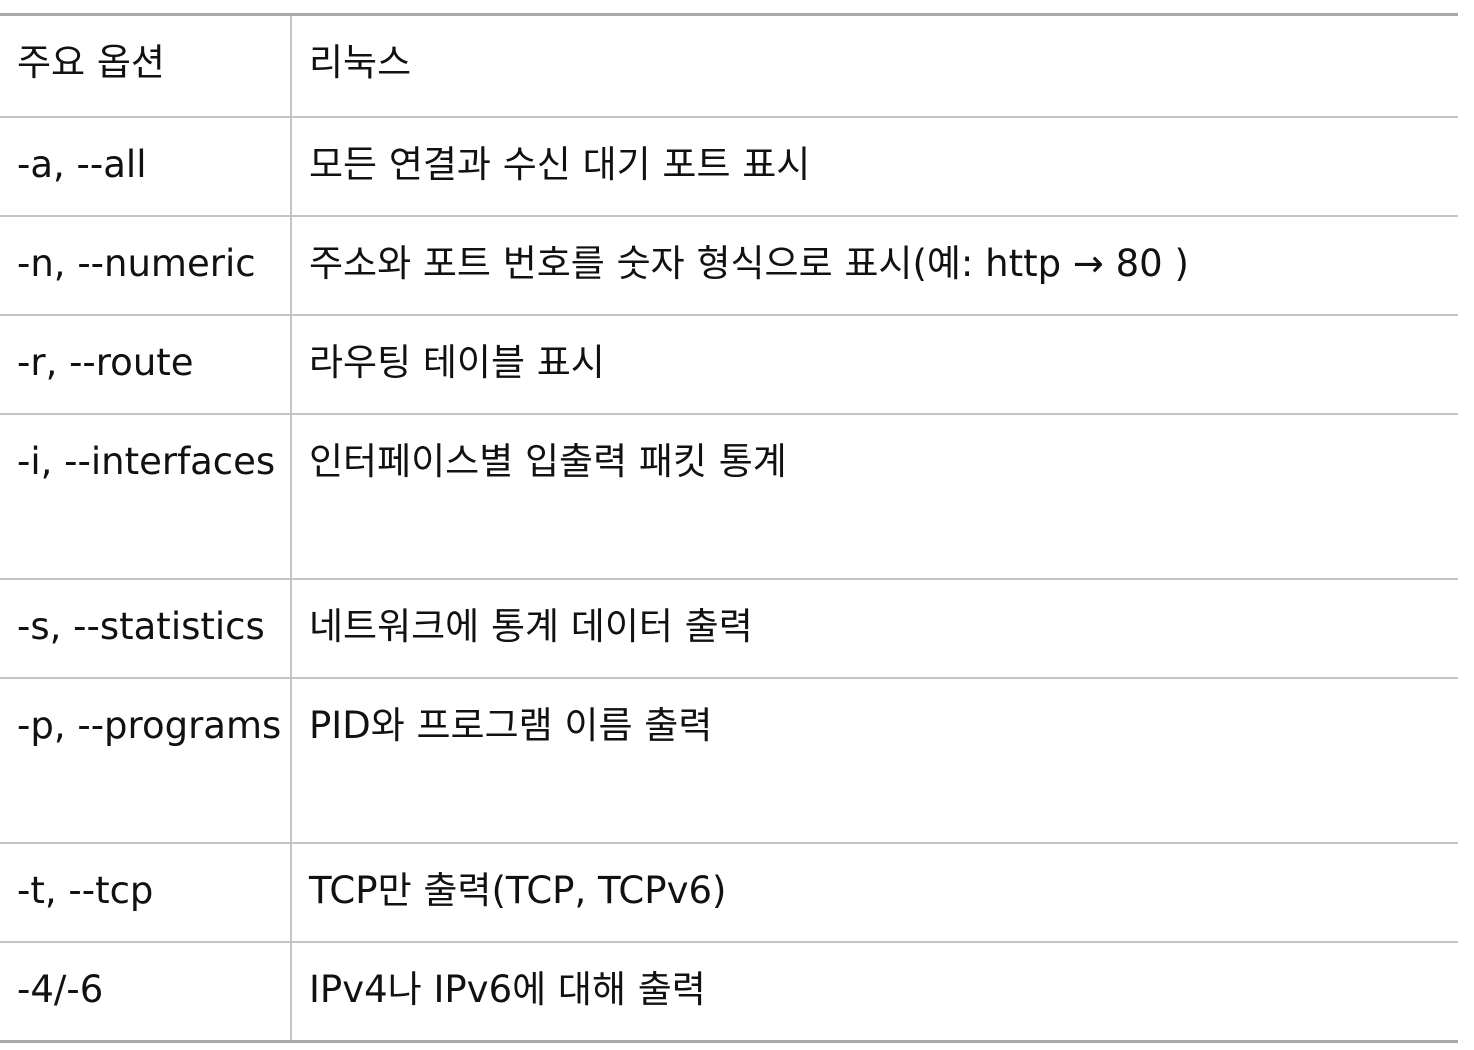  Describe the element at coordinates (146, 892) in the screenshot. I see `option-cell: -t, --tcp` at that location.